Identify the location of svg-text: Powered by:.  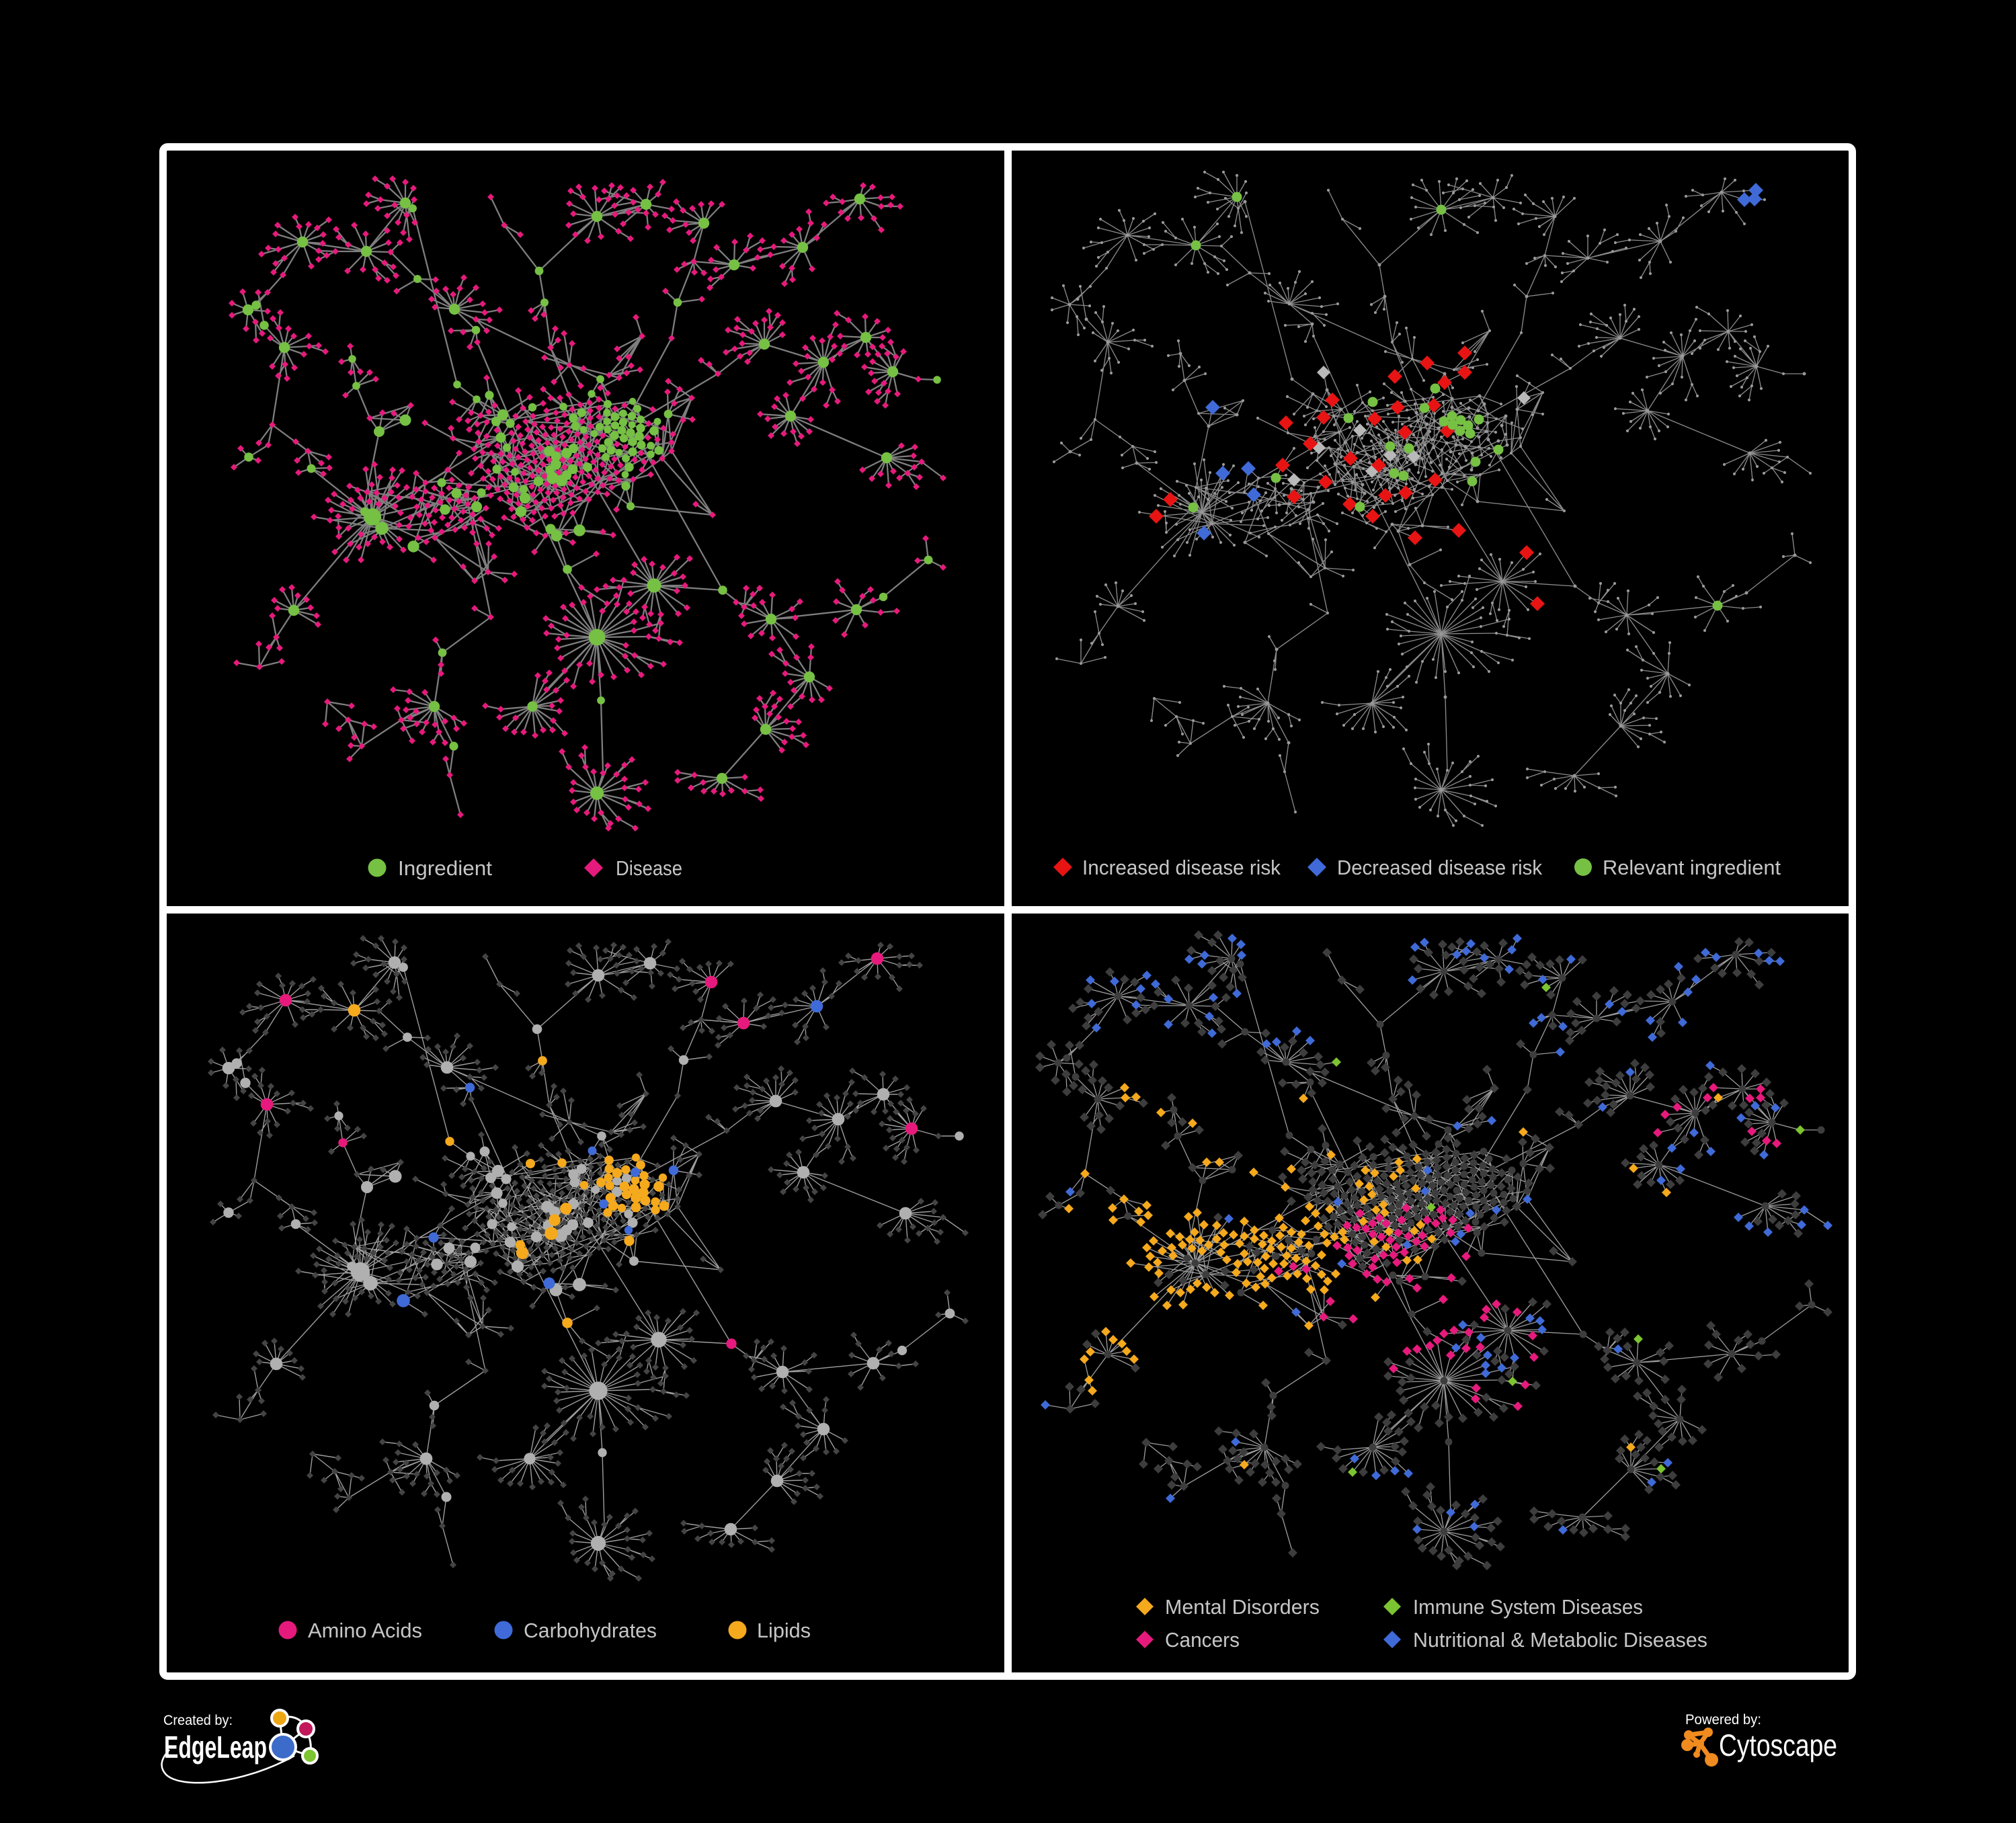
(1723, 1720).